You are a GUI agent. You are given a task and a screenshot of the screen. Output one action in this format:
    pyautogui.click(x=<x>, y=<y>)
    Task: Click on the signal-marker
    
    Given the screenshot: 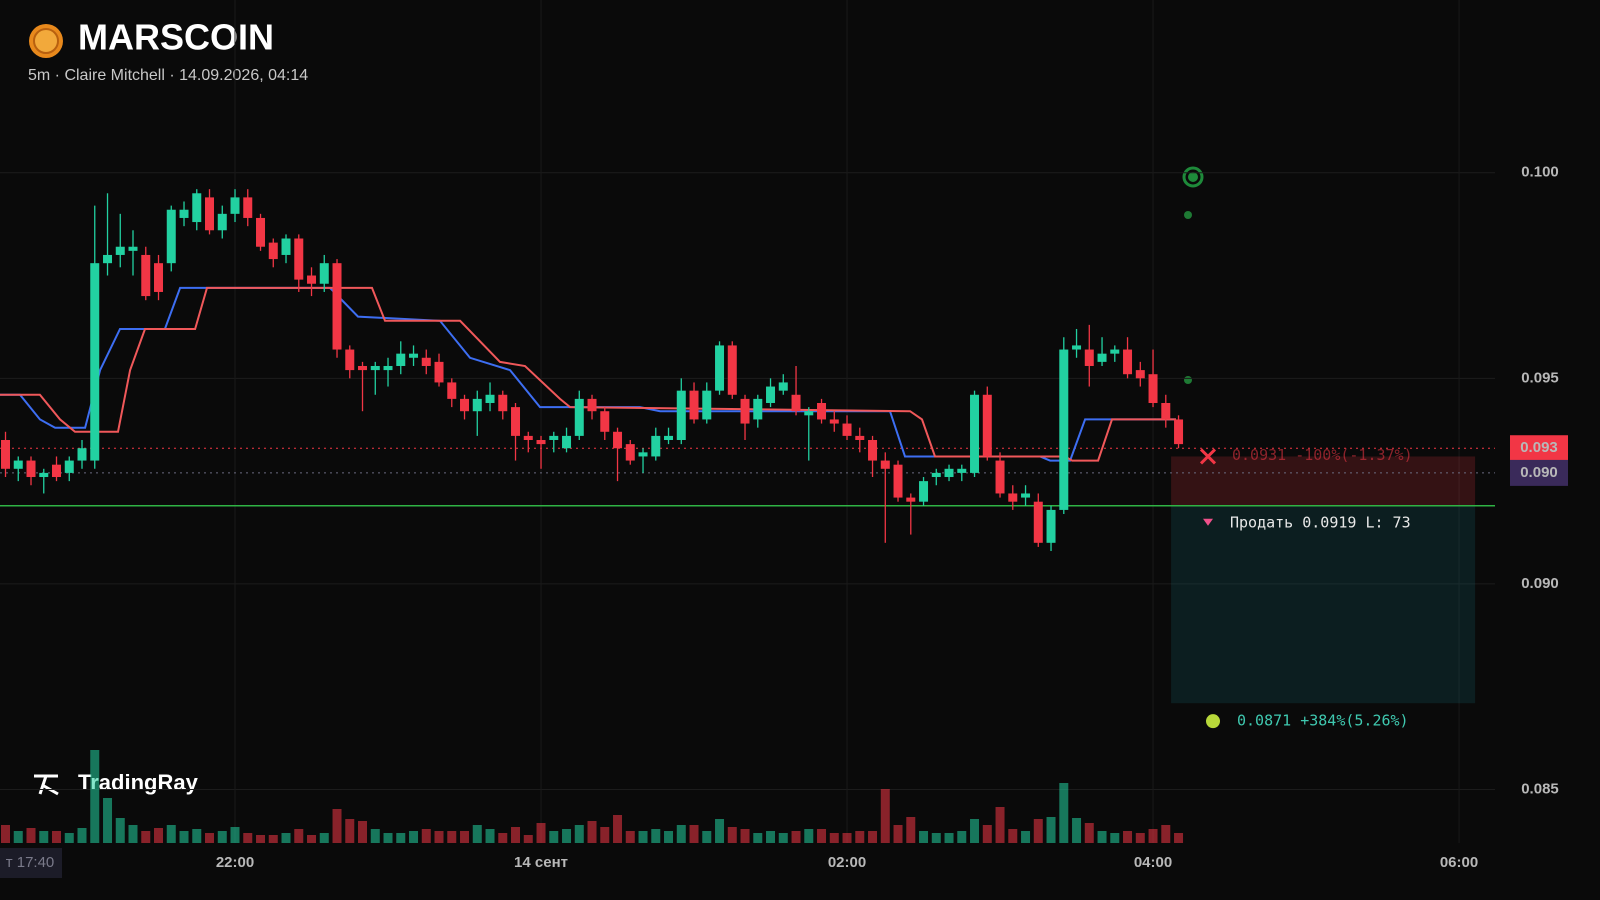 What is the action you would take?
    pyautogui.click(x=1193, y=177)
    